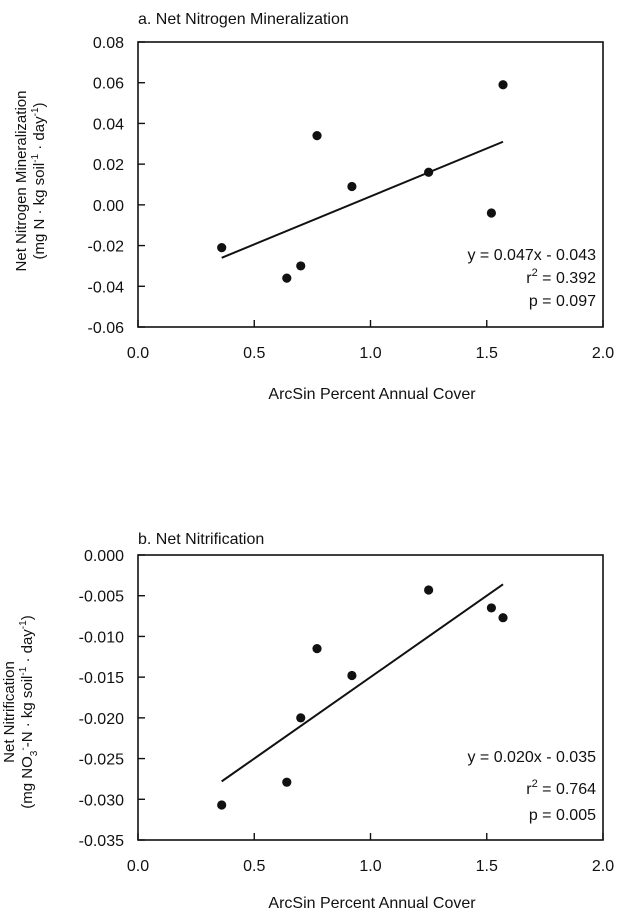  I want to click on panel-b-x-tick-label: 1.0, so click(370, 866).